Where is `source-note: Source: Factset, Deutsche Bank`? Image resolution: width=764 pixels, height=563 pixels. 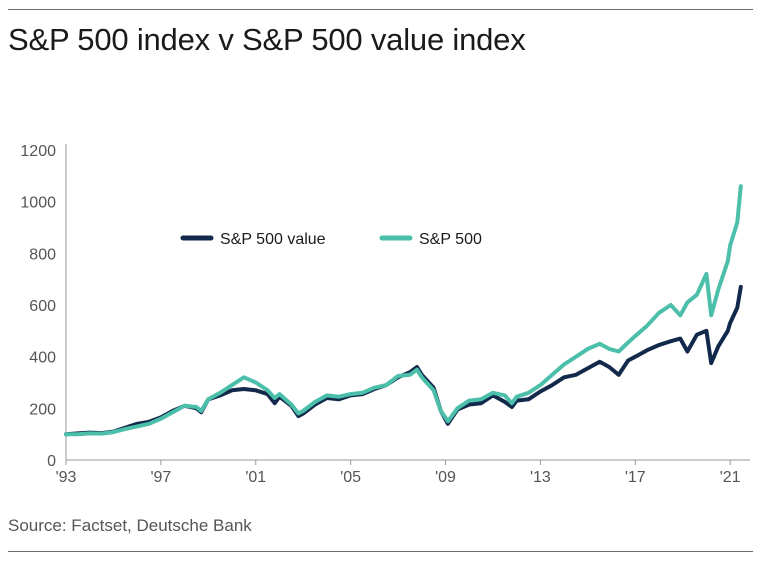 source-note: Source: Factset, Deutsche Bank is located at coordinates (130, 525).